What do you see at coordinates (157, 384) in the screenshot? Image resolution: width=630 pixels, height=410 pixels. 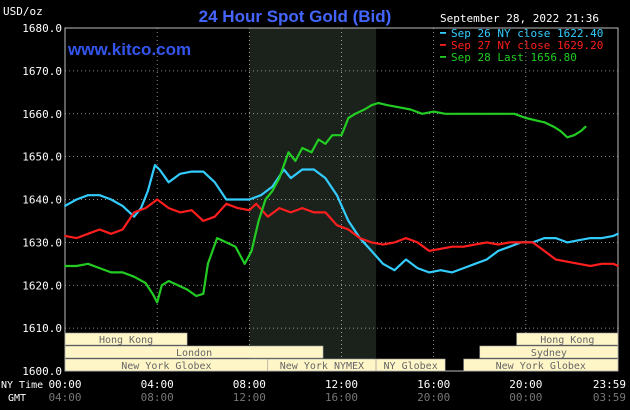 I see `x-tick-label-ny: 04:00` at bounding box center [157, 384].